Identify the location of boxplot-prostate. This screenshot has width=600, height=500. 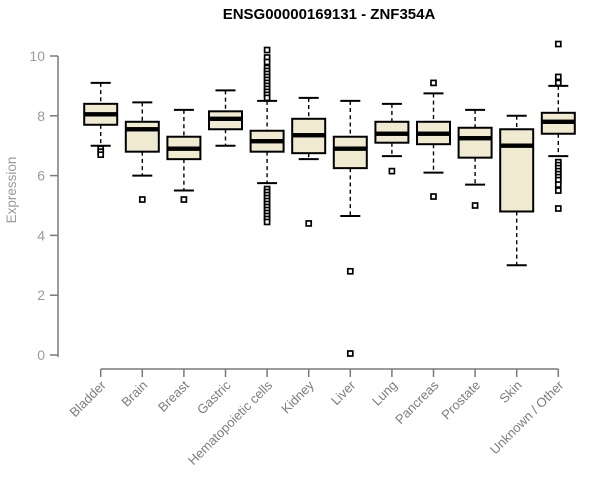
(475, 158).